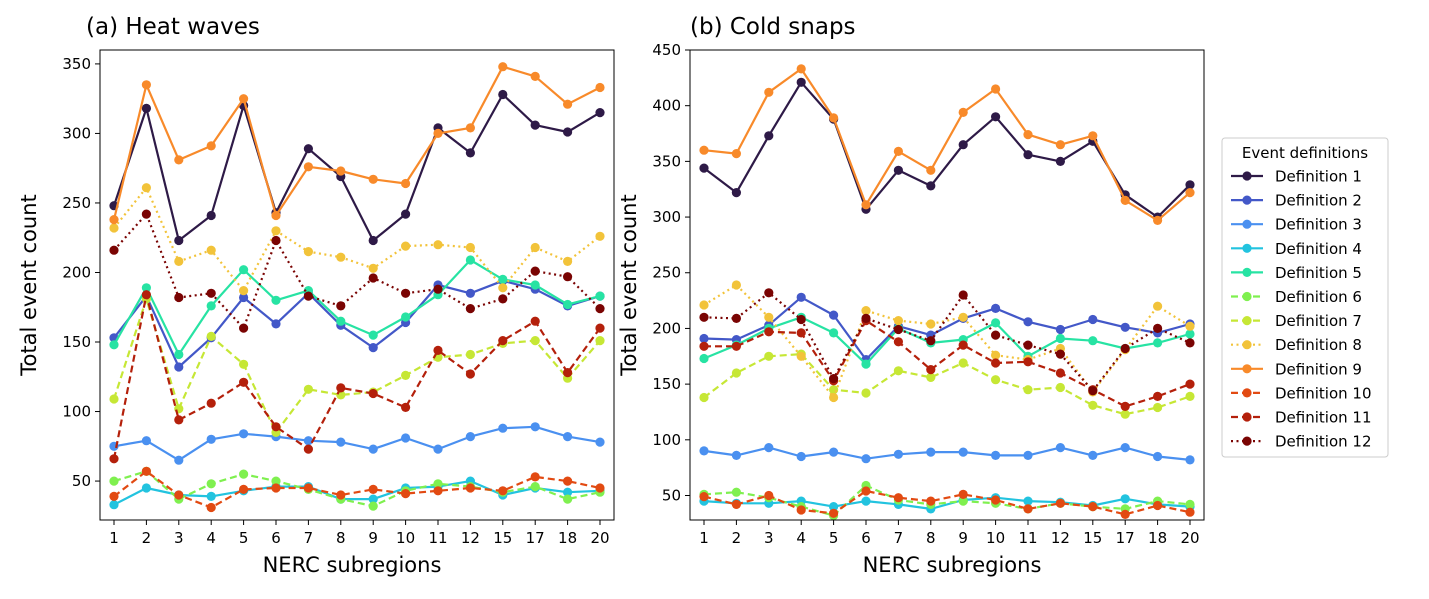 Image resolution: width=1429 pixels, height=599 pixels. What do you see at coordinates (535, 538) in the screenshot?
I see `heat-waves-x-tick-label: 17` at bounding box center [535, 538].